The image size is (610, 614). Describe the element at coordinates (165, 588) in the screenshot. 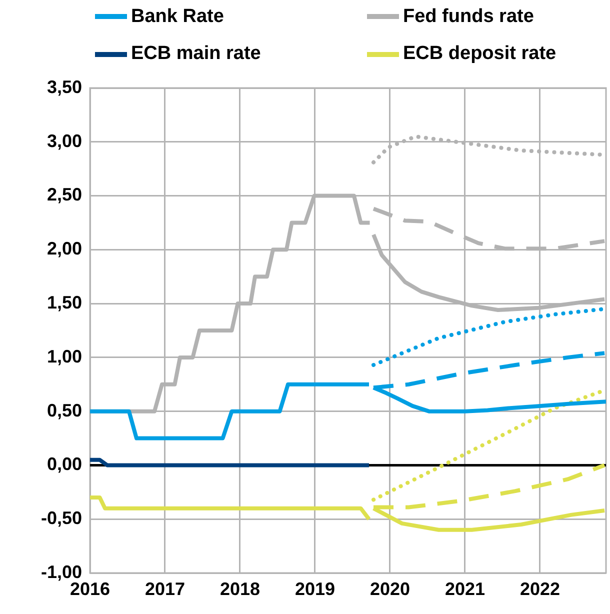

I see `x-tick-label: 2017` at that location.